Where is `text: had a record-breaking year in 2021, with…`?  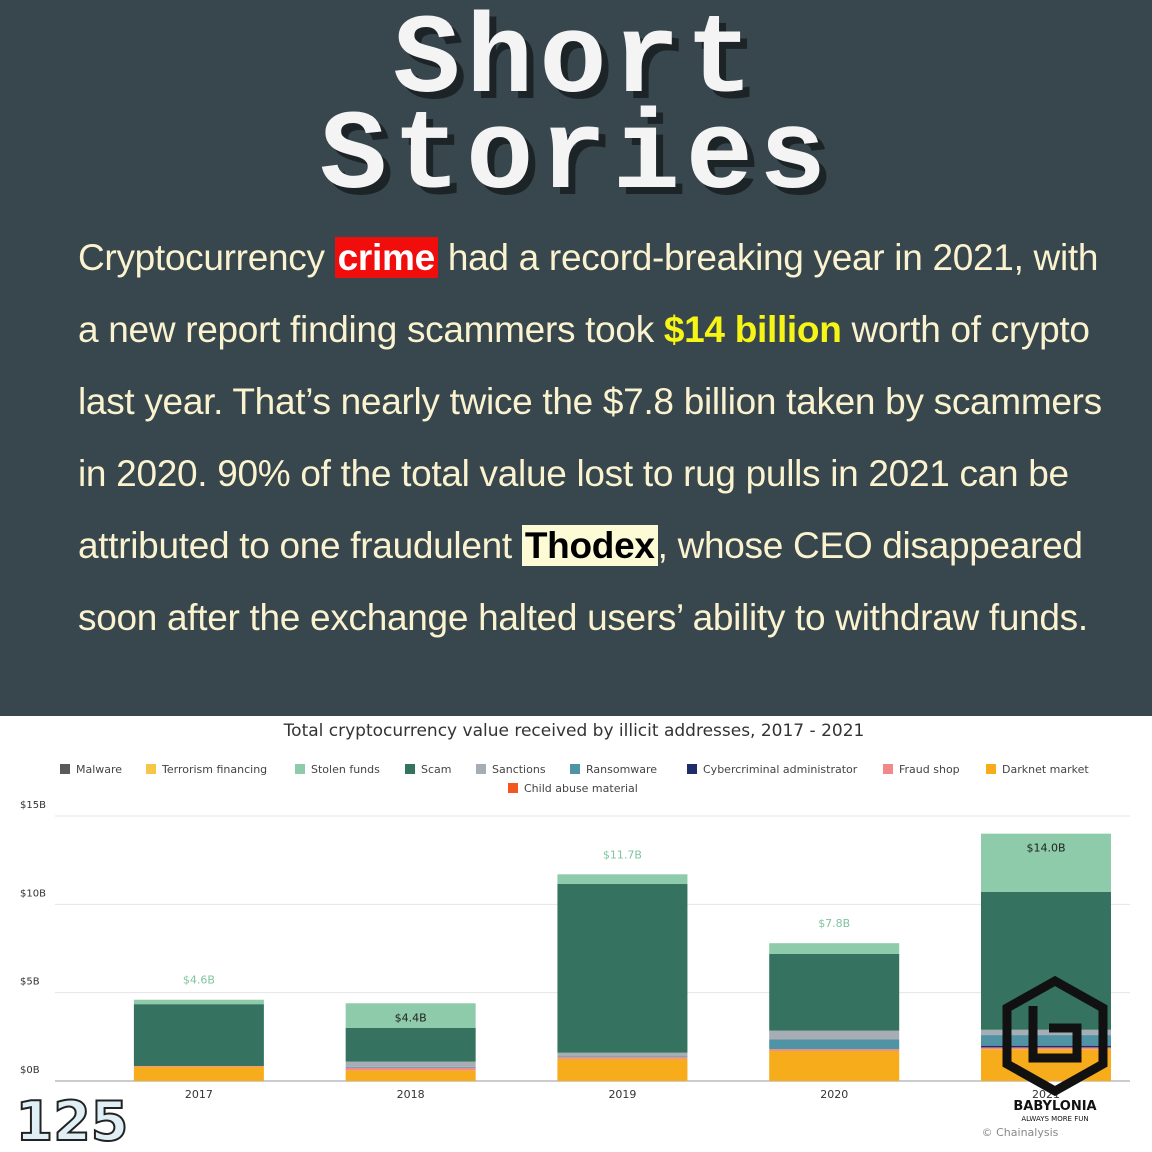 text: had a record-breaking year in 2021, with… is located at coordinates (588, 293).